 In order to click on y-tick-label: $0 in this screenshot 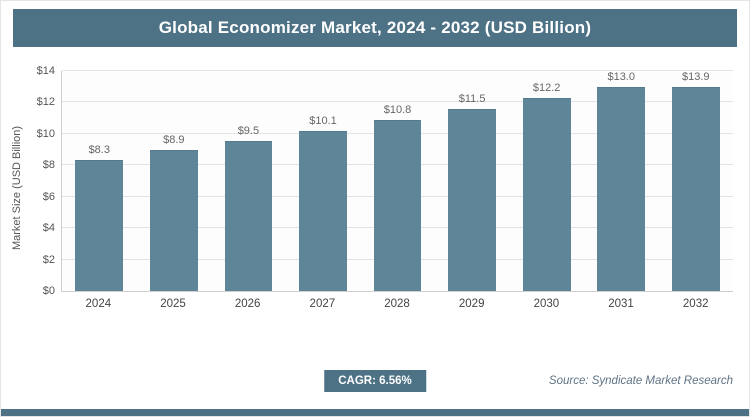, I will do `click(48, 291)`.